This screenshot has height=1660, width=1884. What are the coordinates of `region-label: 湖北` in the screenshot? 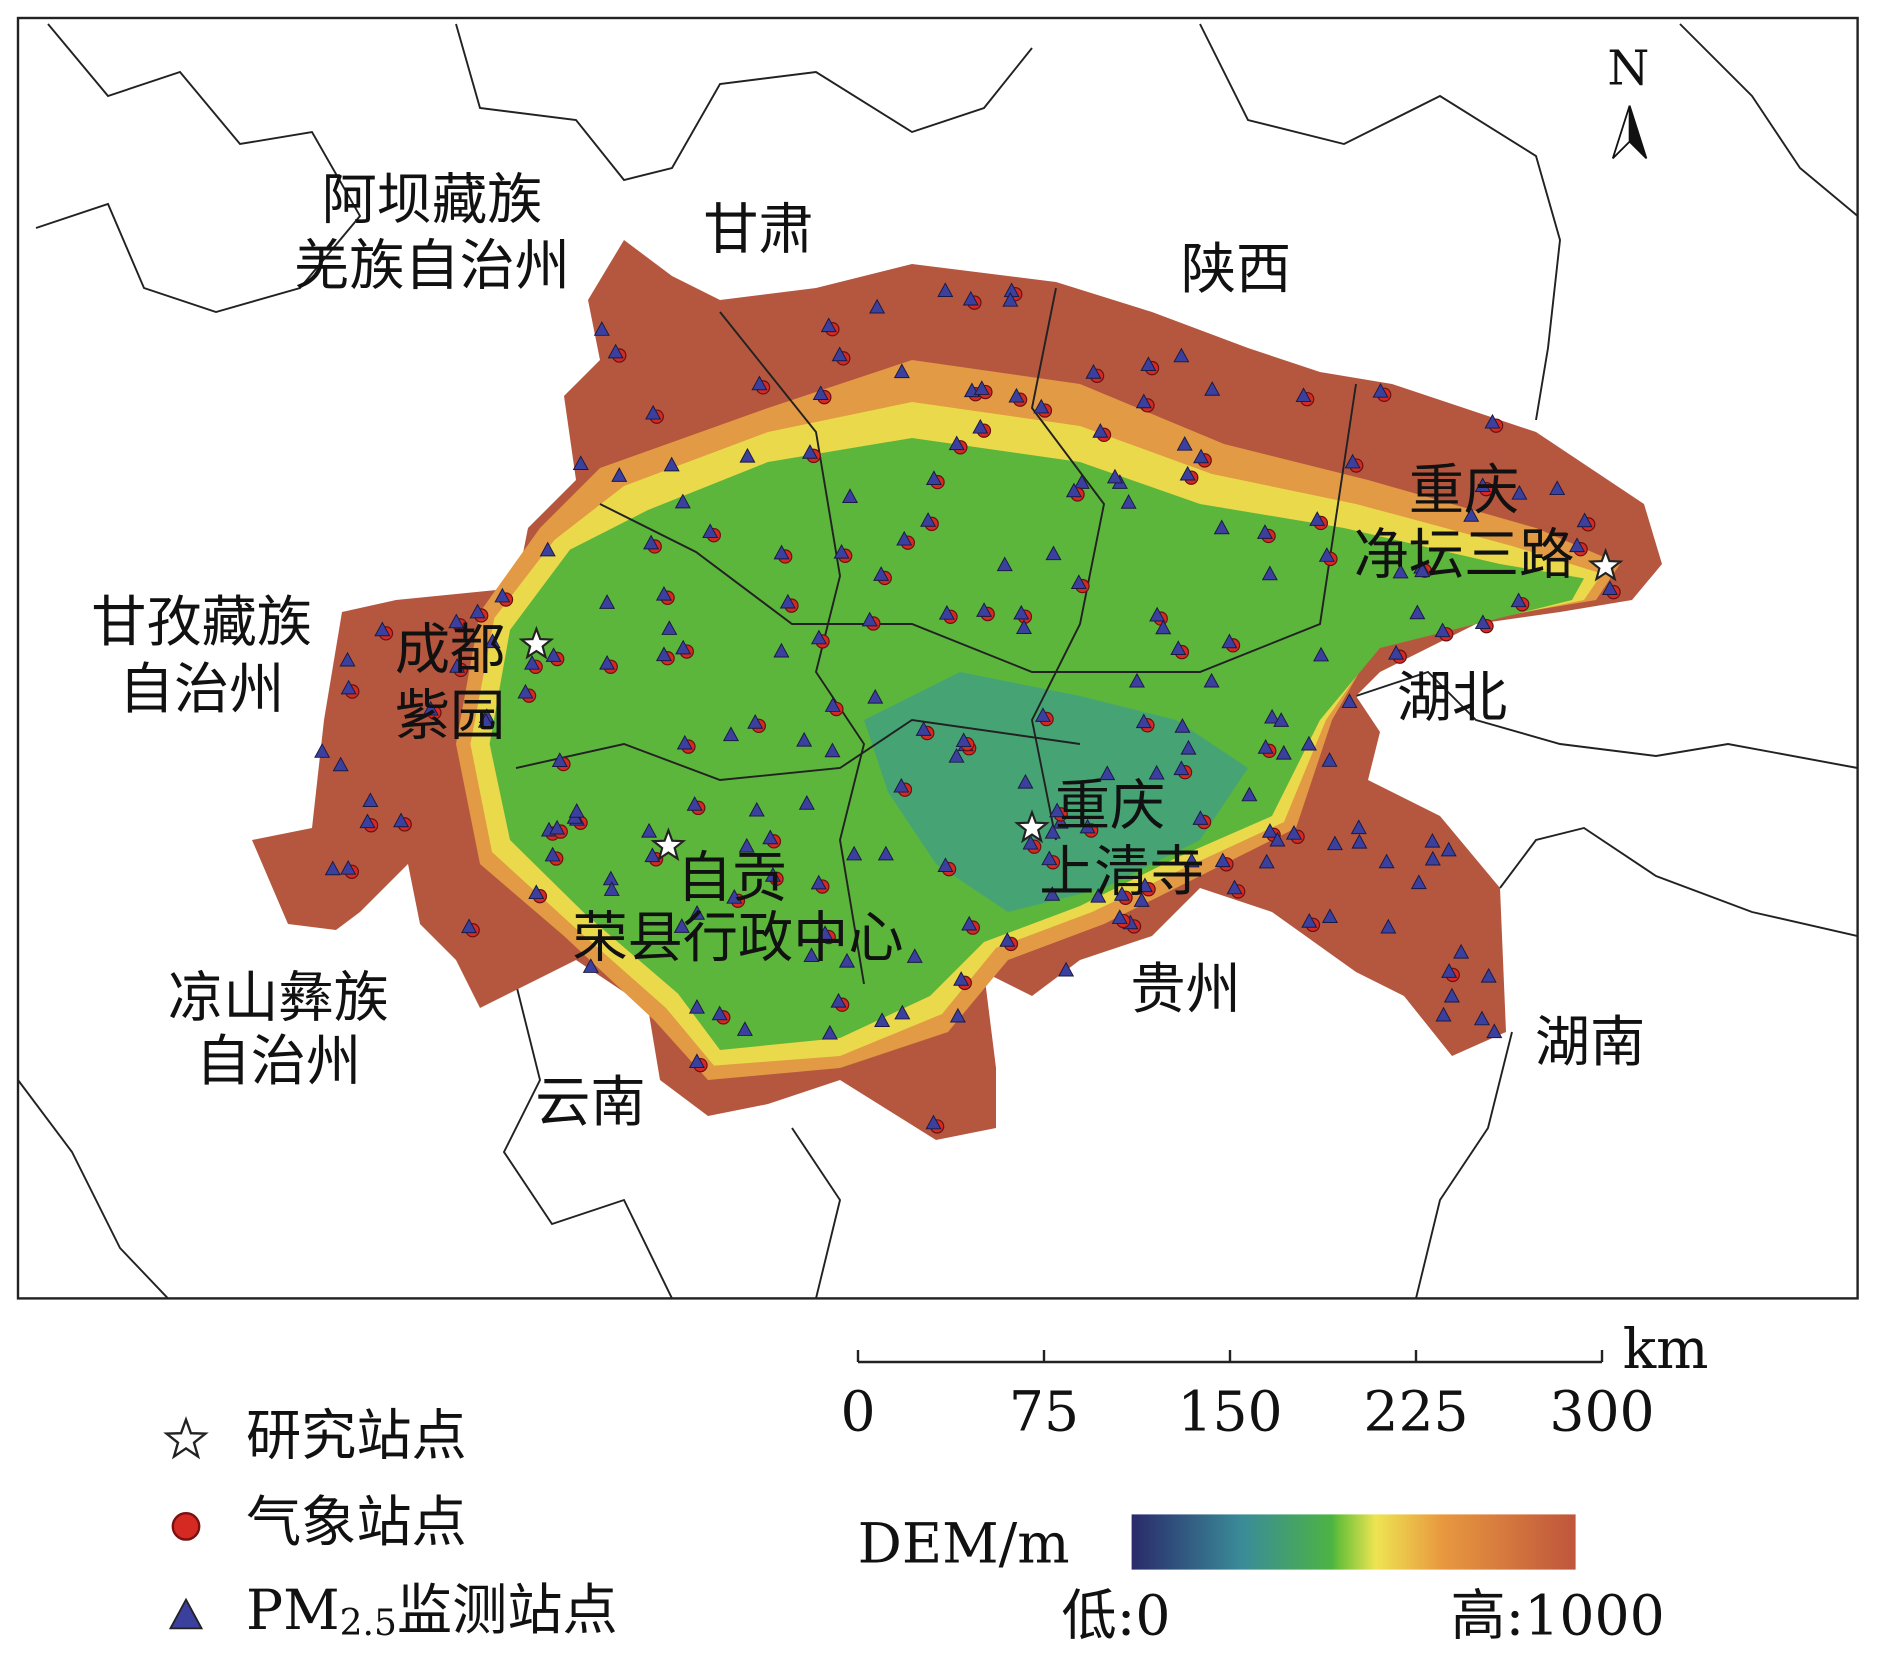 It's located at (1452, 699).